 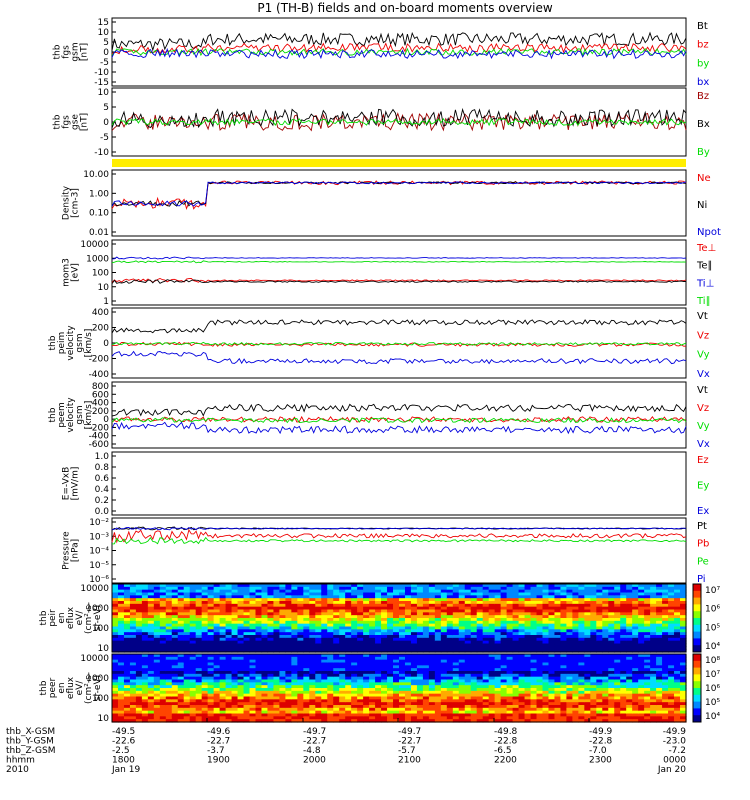 What do you see at coordinates (100, 274) in the screenshot?
I see `y-tick-label: 100` at bounding box center [100, 274].